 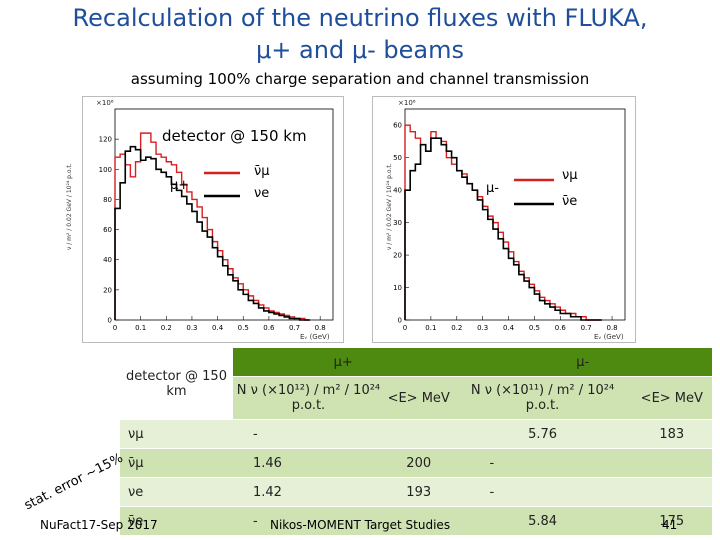 What do you see at coordinates (105, 170) in the screenshot?
I see `y-tick-label: 100` at bounding box center [105, 170].